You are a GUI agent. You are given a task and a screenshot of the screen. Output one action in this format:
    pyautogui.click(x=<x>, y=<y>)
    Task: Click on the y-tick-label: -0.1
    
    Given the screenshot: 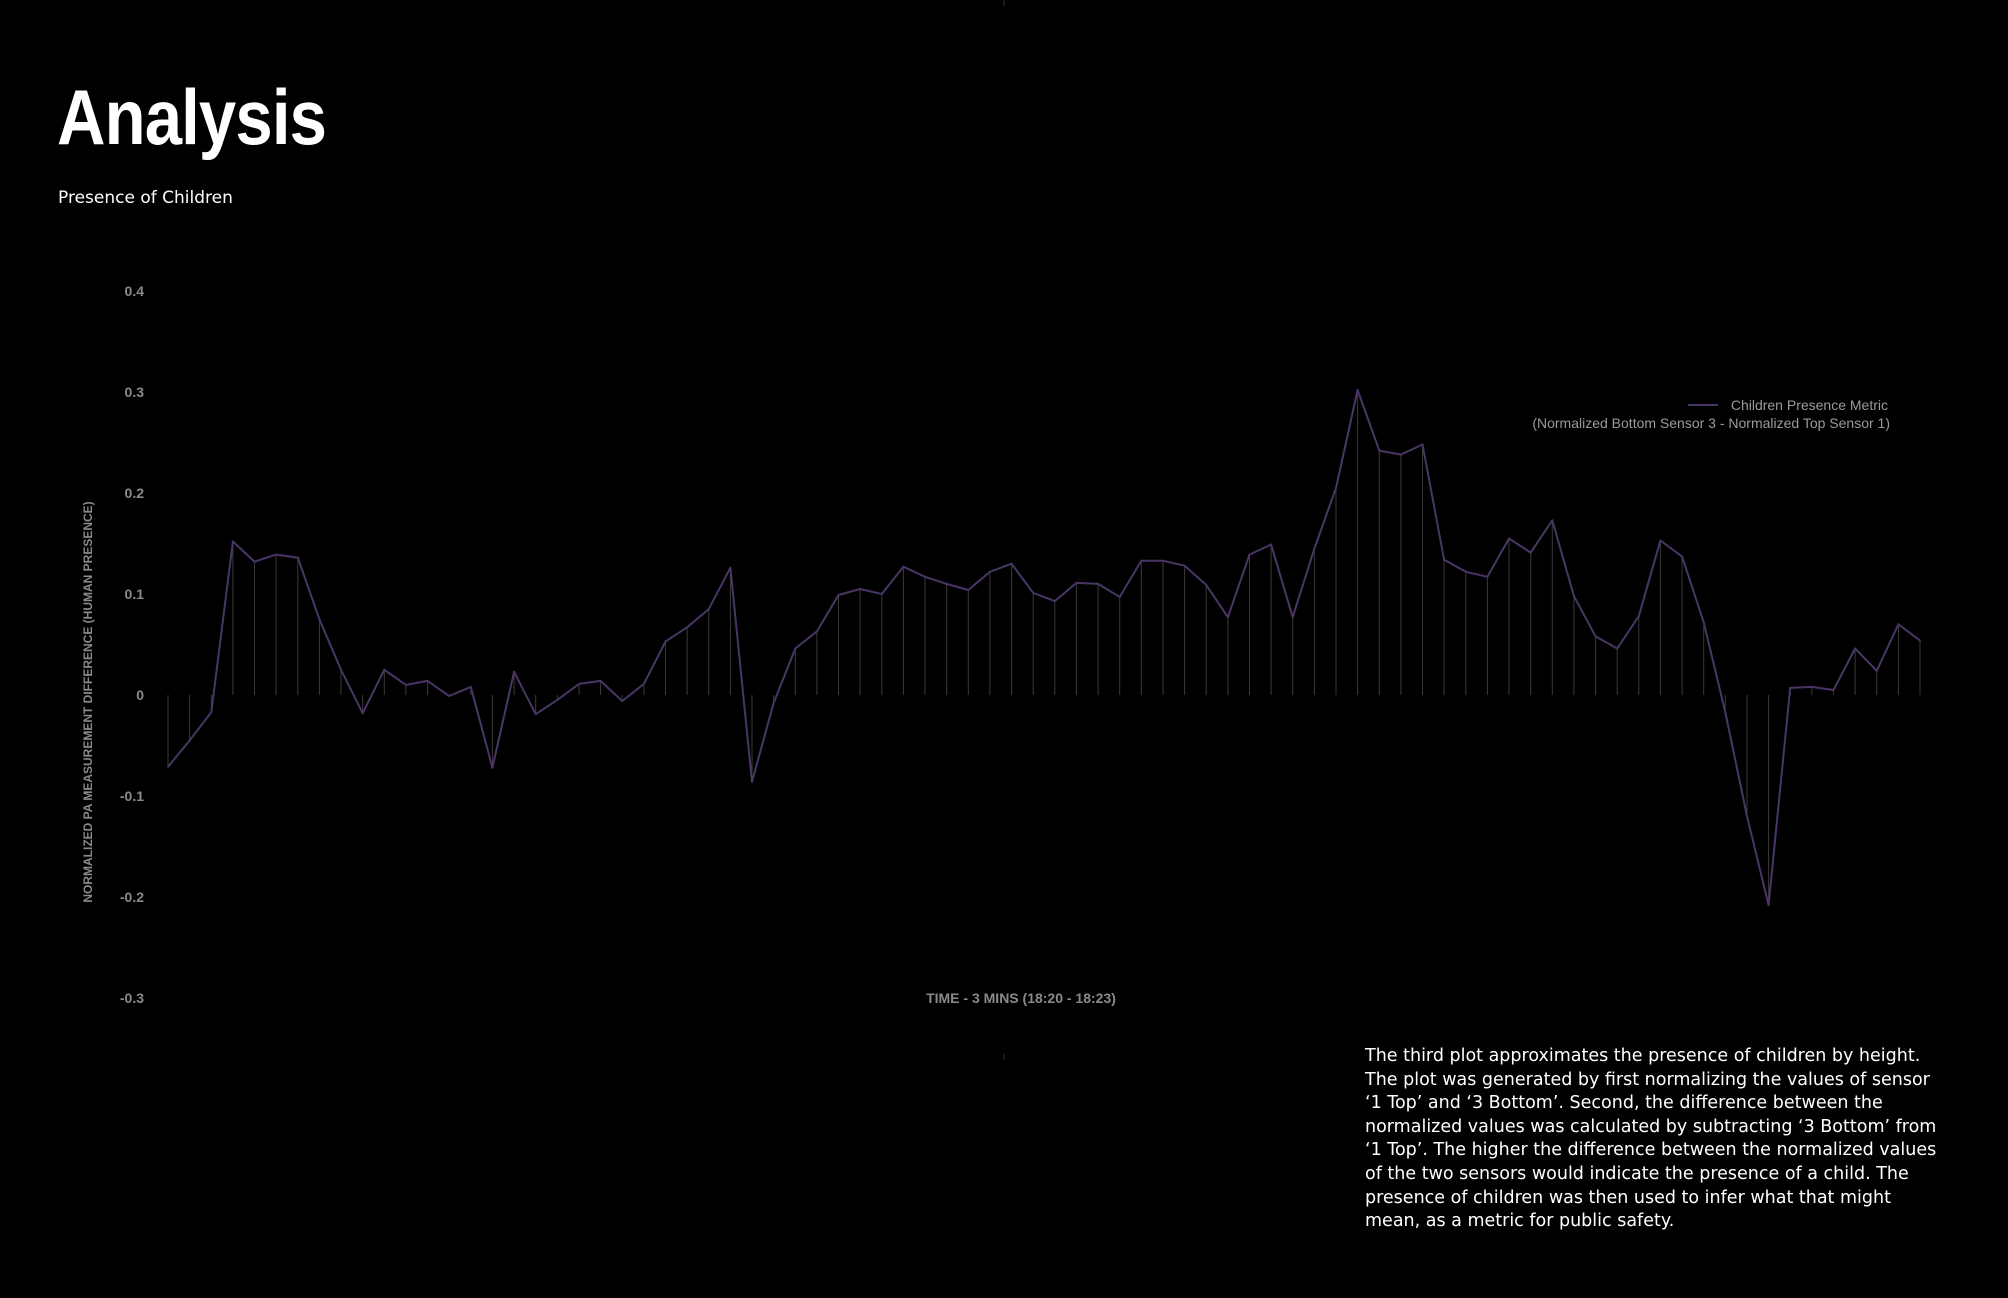 What is the action you would take?
    pyautogui.click(x=132, y=796)
    